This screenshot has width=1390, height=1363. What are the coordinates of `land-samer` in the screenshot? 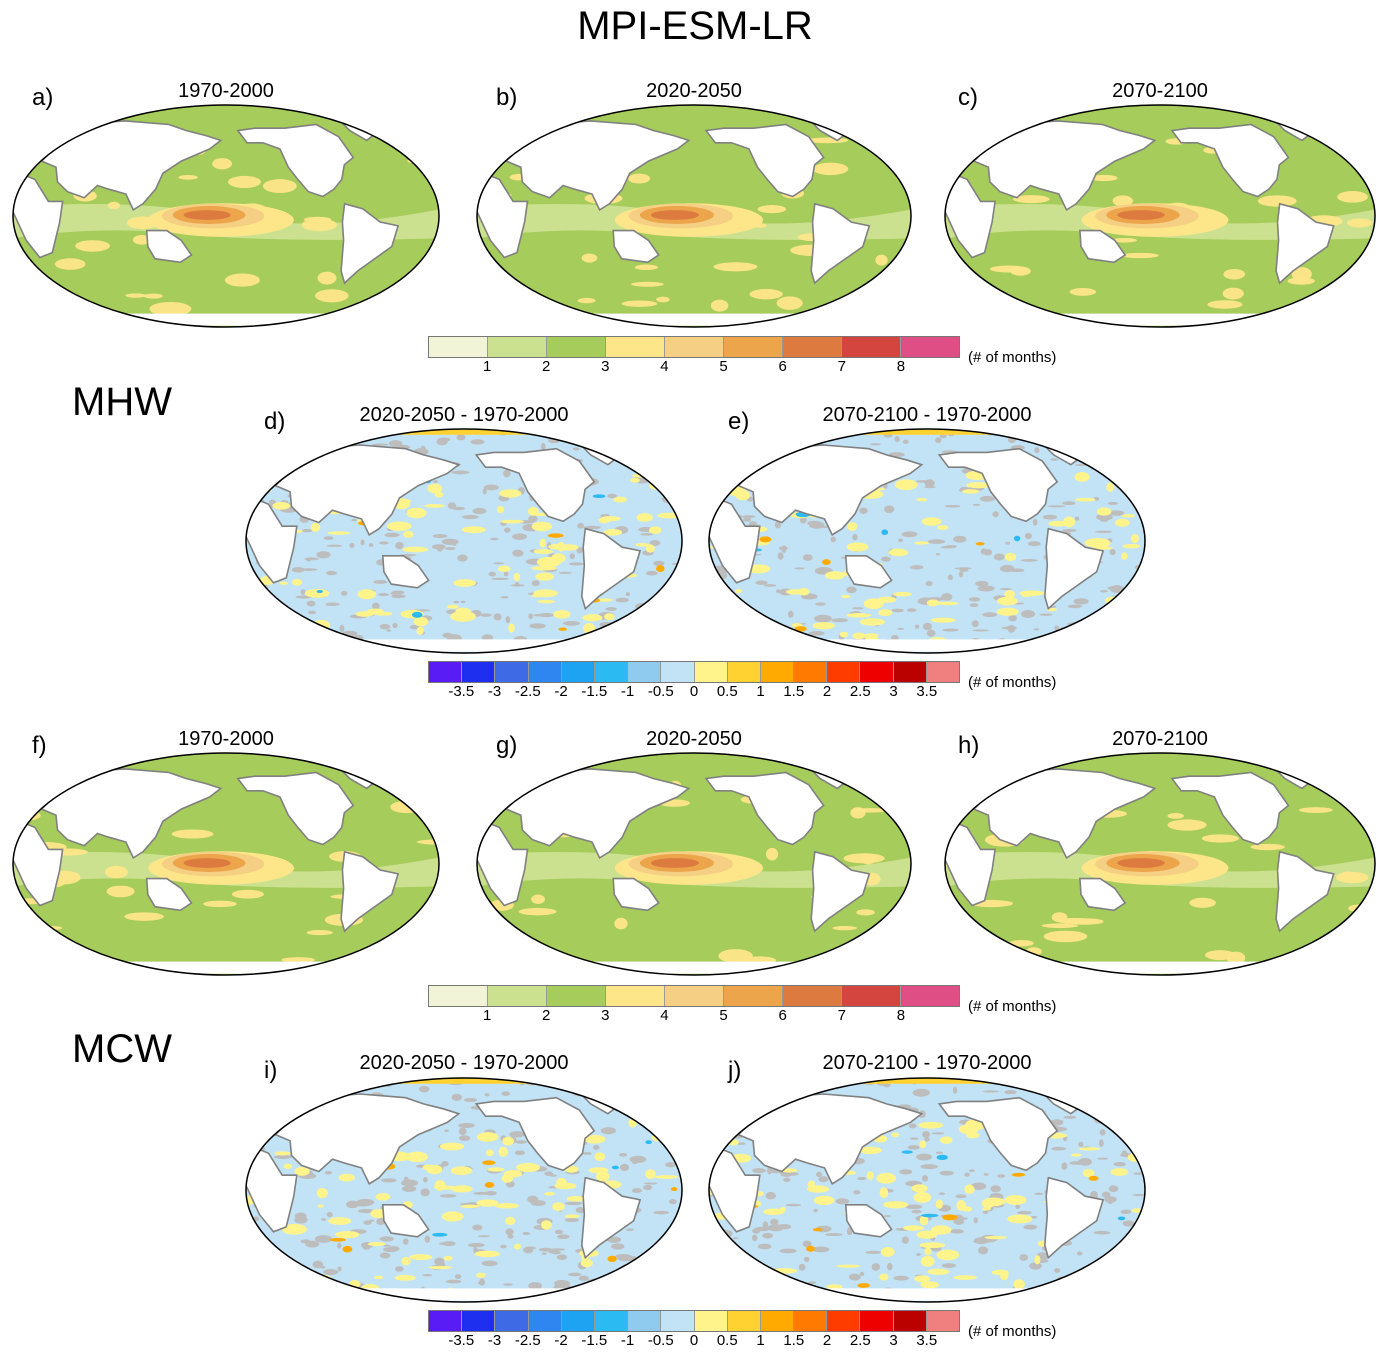 It's located at (840, 891).